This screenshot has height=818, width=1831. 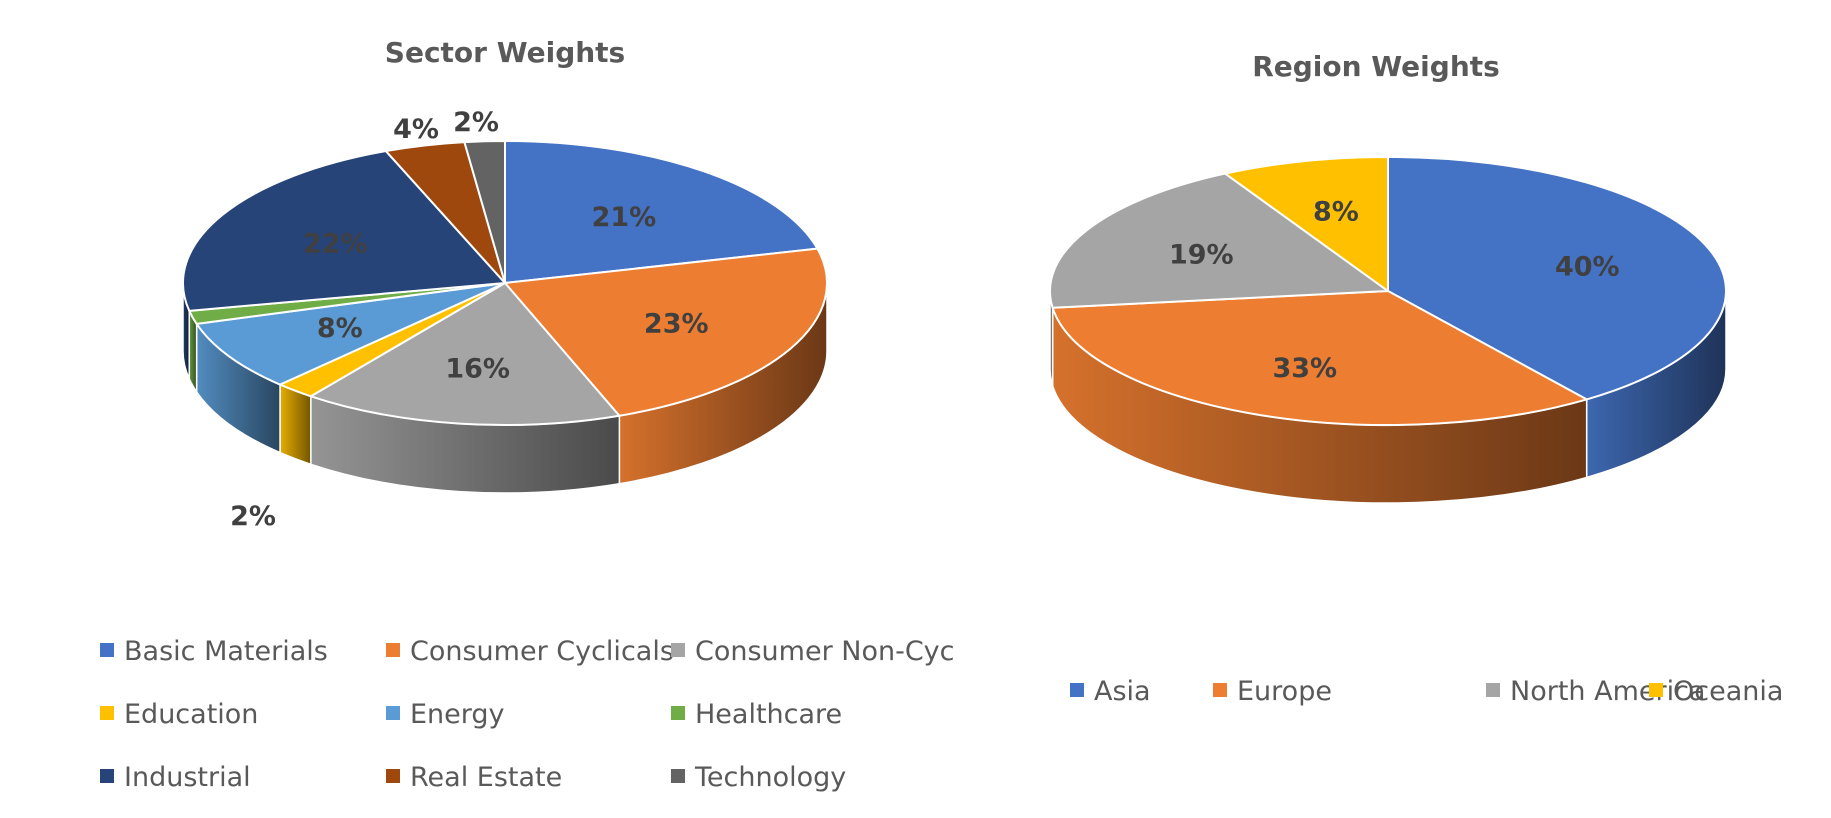 I want to click on sector-legend-item-consumer-cyclicals: Consumer Cyclicals, so click(x=530, y=651).